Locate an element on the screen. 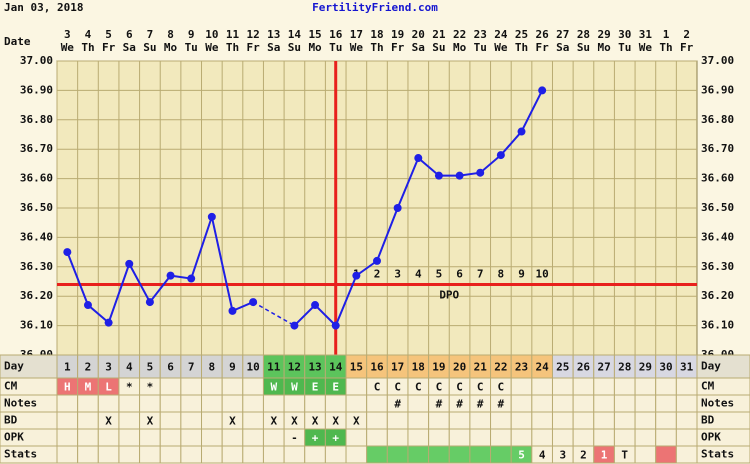 This screenshot has height=464, width=750. date-number: 3 is located at coordinates (67, 34).